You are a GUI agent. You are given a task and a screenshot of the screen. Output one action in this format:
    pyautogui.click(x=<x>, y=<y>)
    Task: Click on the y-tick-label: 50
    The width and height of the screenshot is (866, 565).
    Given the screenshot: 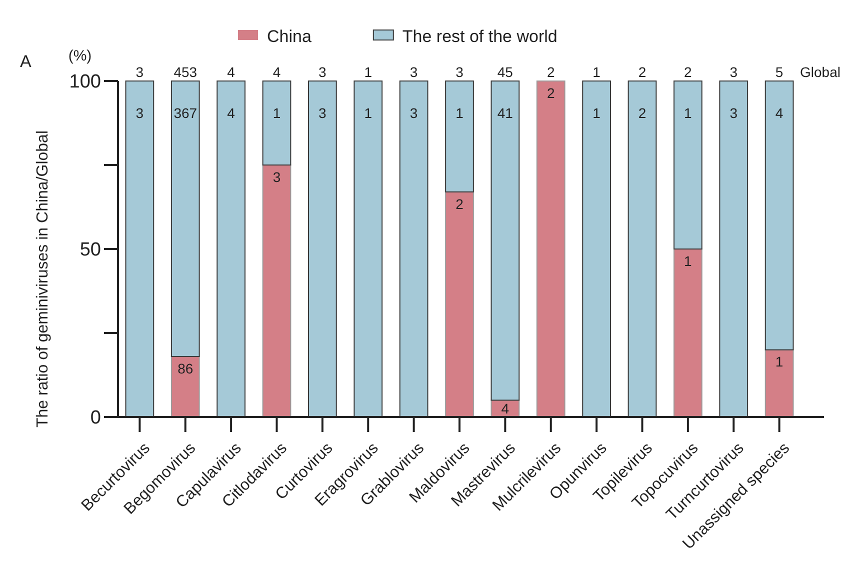 What is the action you would take?
    pyautogui.click(x=90, y=250)
    